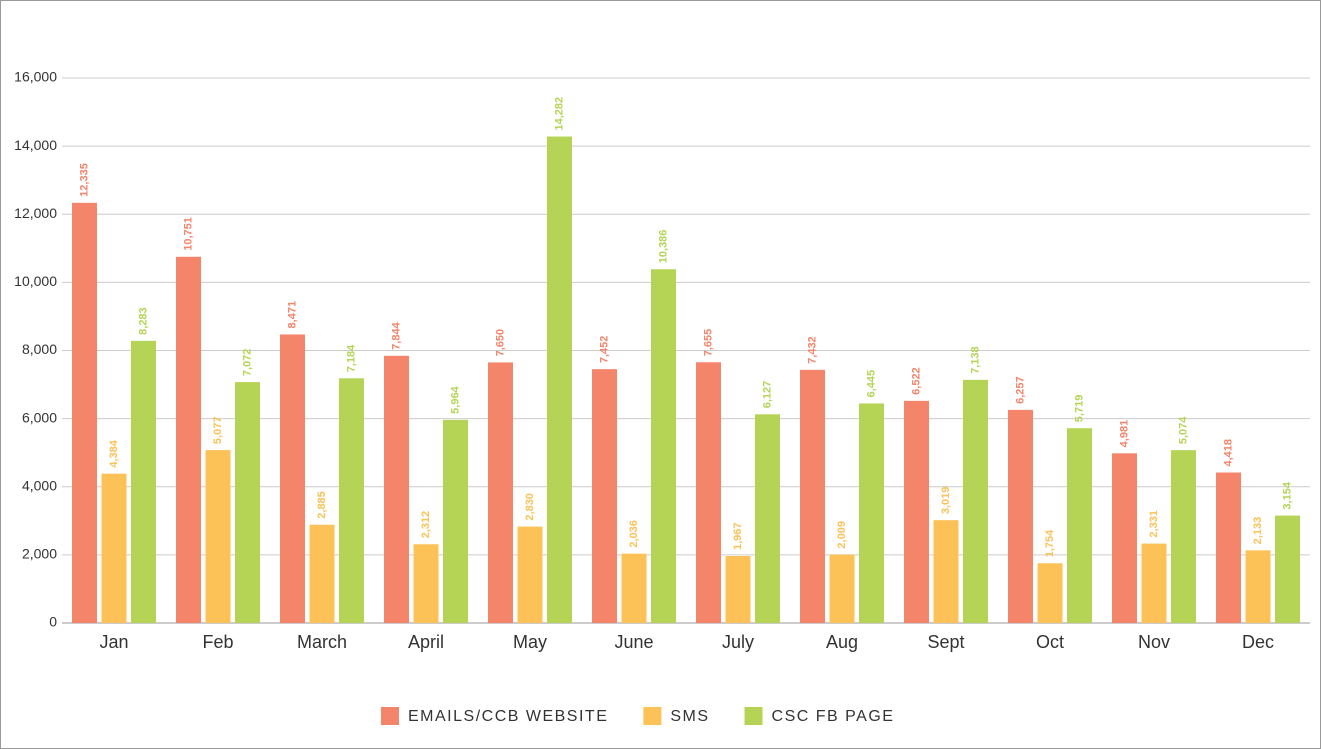 This screenshot has width=1321, height=749. What do you see at coordinates (1154, 642) in the screenshot?
I see `x-tick-label: Nov` at bounding box center [1154, 642].